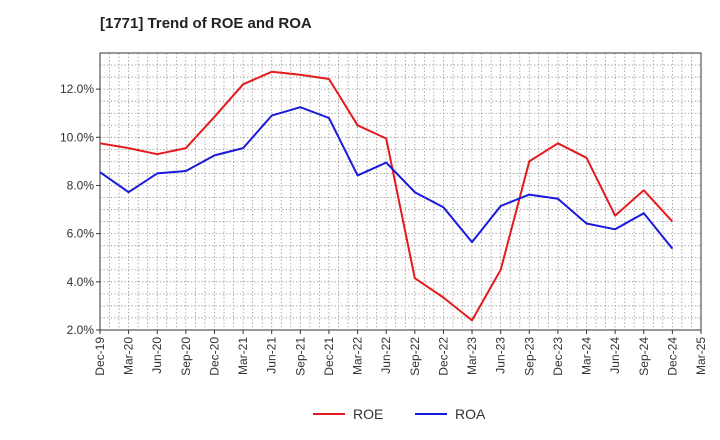 This screenshot has width=720, height=440. I want to click on x-tick-label: Sep-23, so click(529, 356).